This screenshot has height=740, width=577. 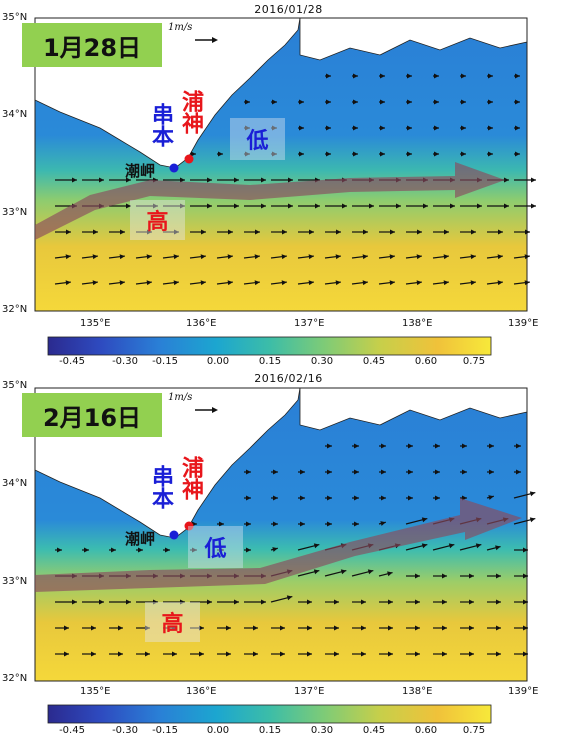 What do you see at coordinates (125, 730) in the screenshot?
I see `colorbar-tick: -0.30` at bounding box center [125, 730].